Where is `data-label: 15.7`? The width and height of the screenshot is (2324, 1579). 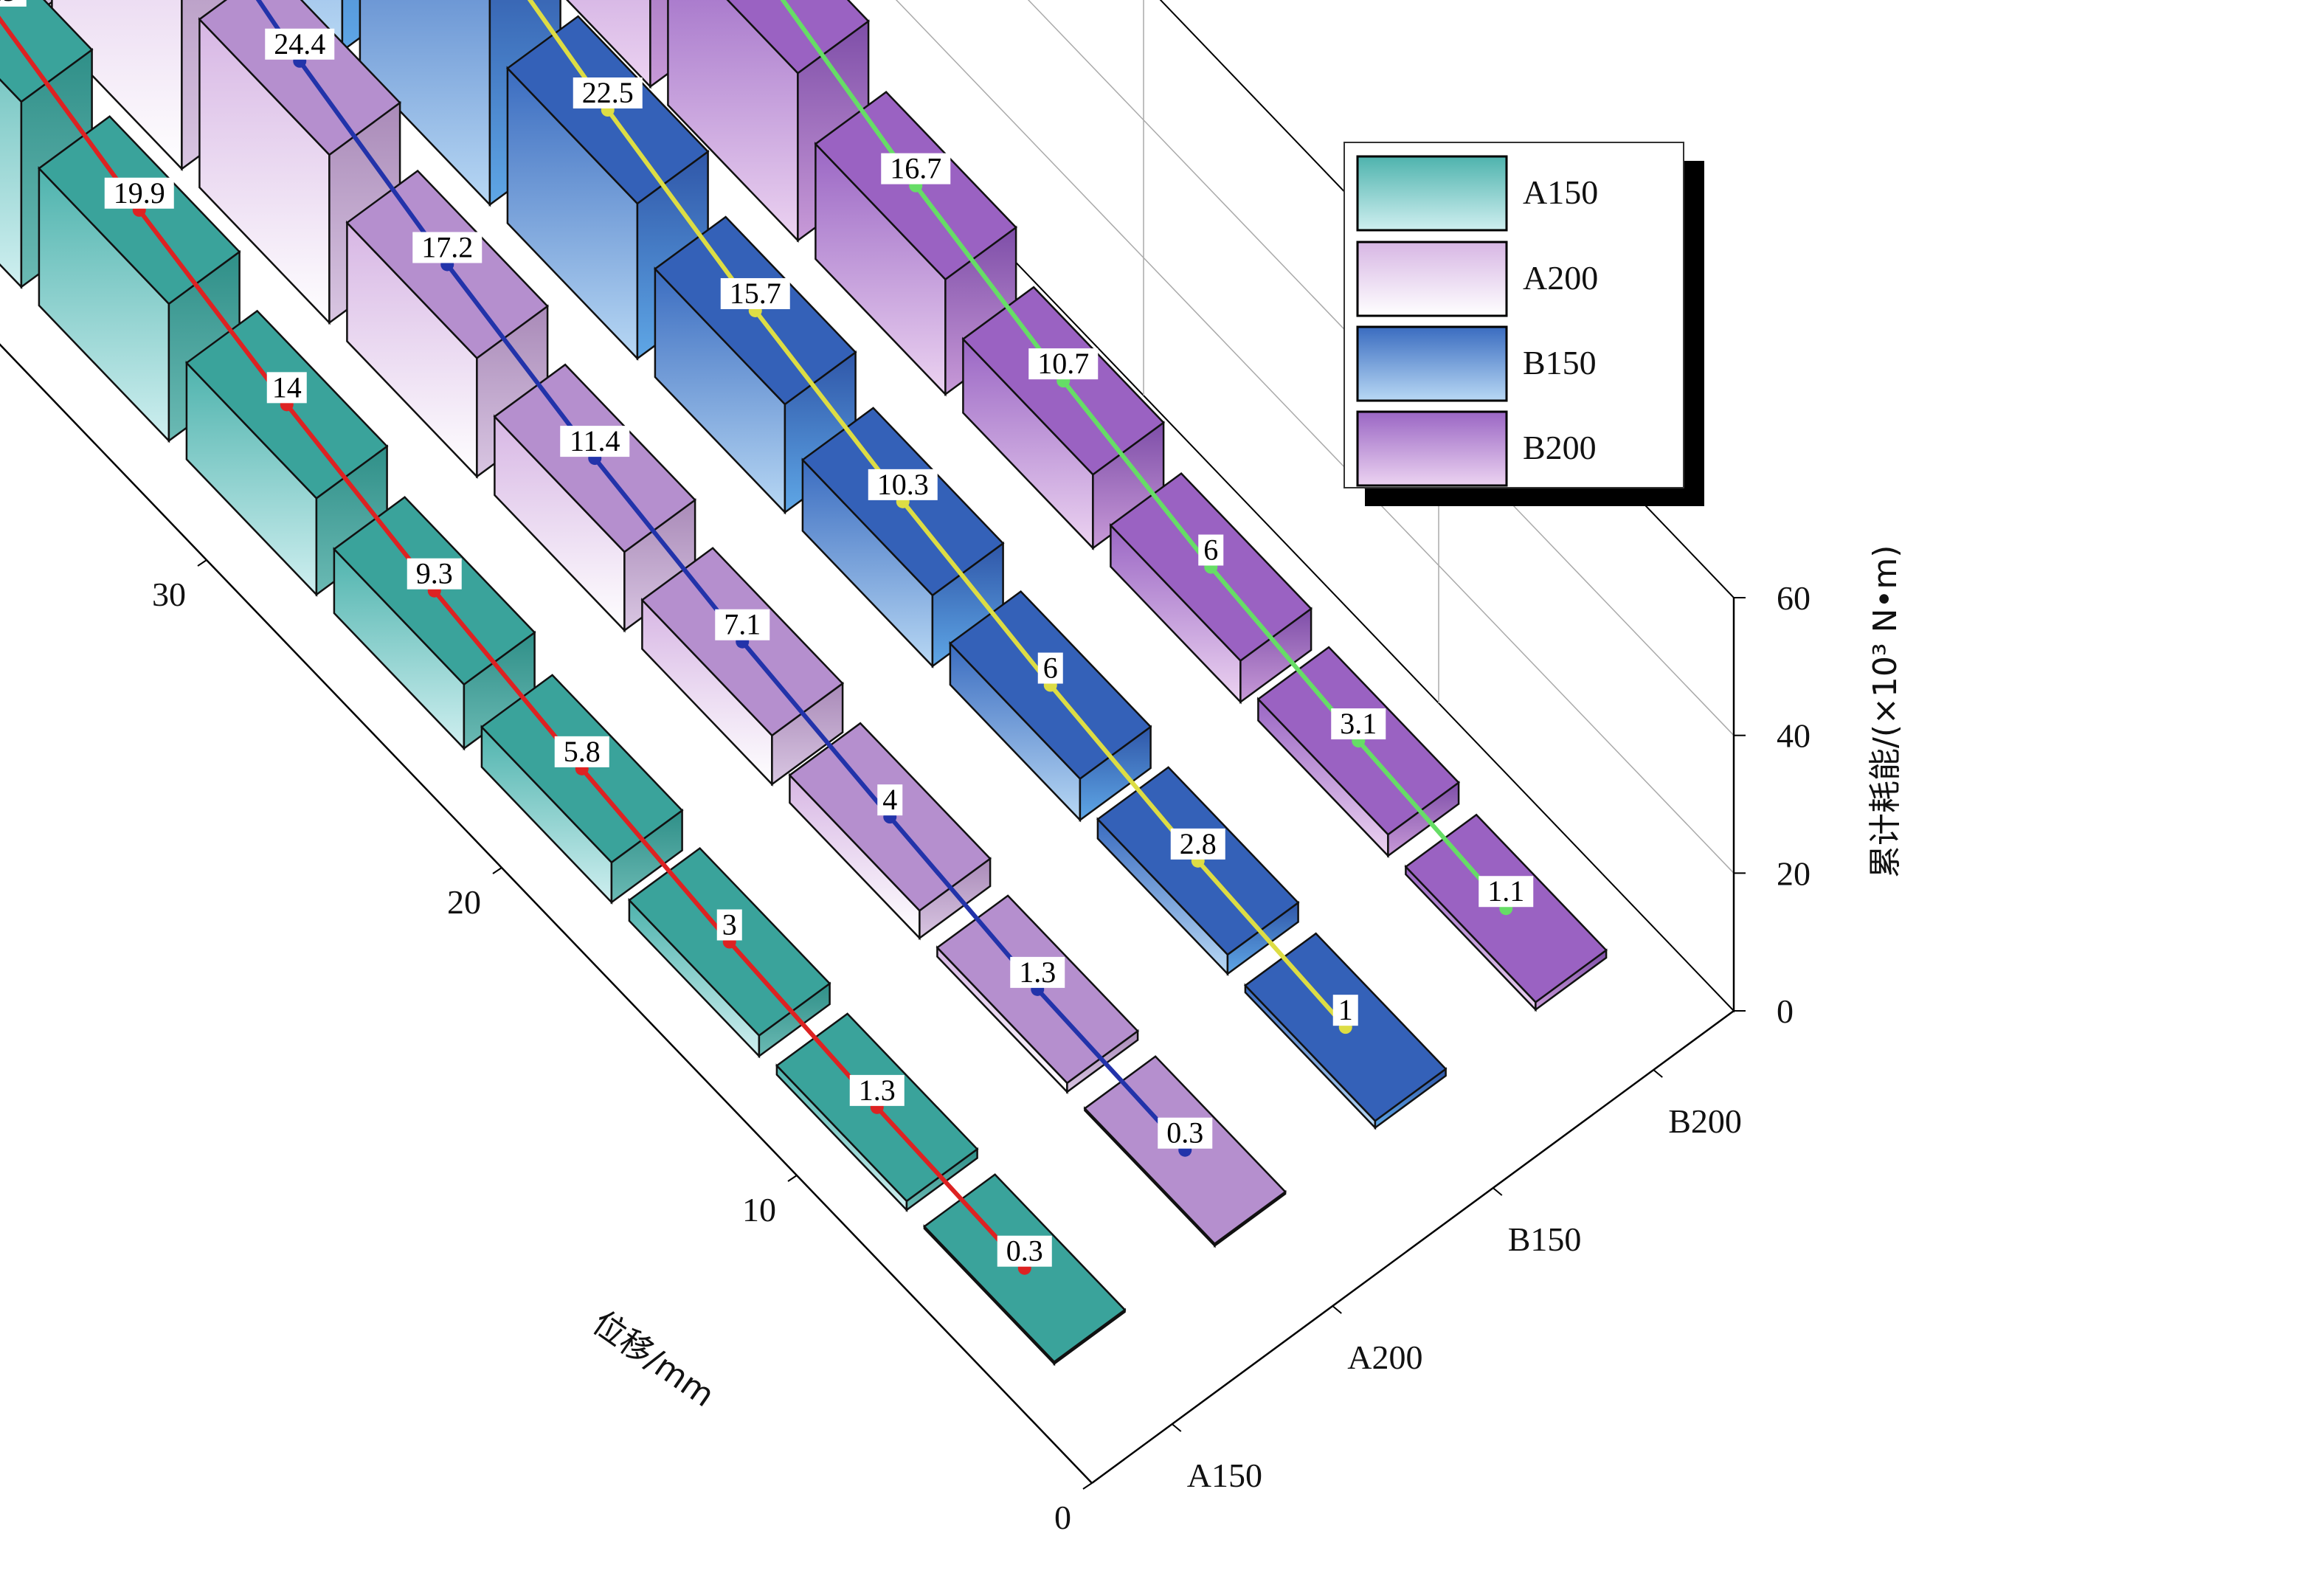
data-label: 15.7 is located at coordinates (755, 293).